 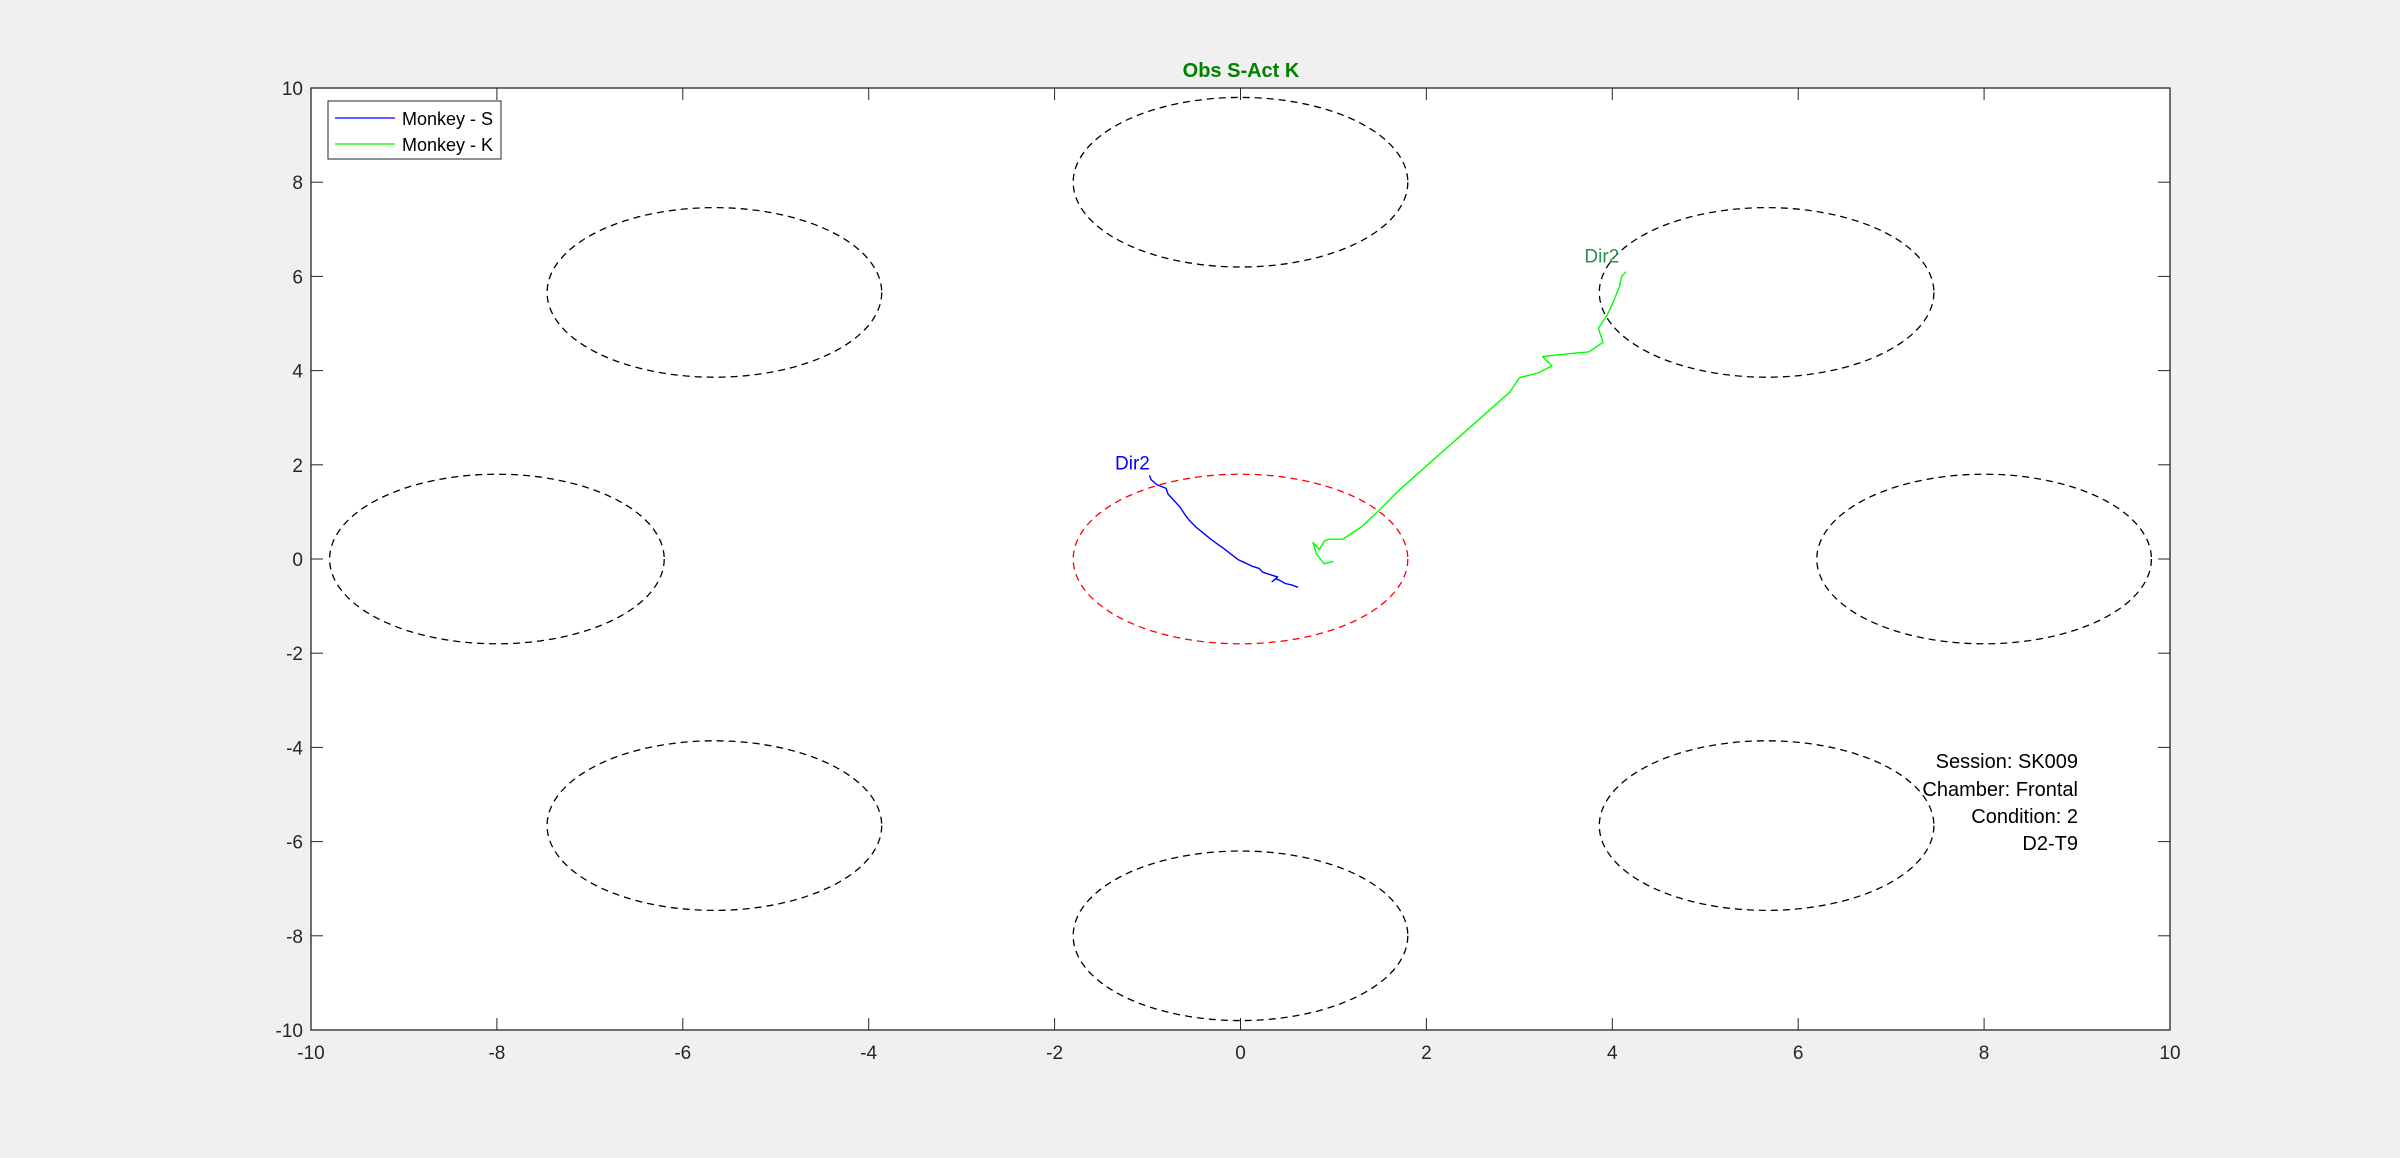 I want to click on trial-label: D2-T9, so click(x=2050, y=844).